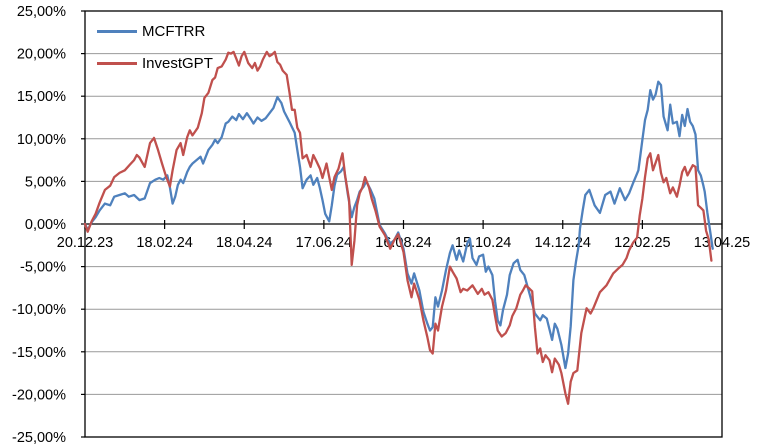  What do you see at coordinates (563, 243) in the screenshot?
I see `x-axis-label-14.12.24: 14.12.24` at bounding box center [563, 243].